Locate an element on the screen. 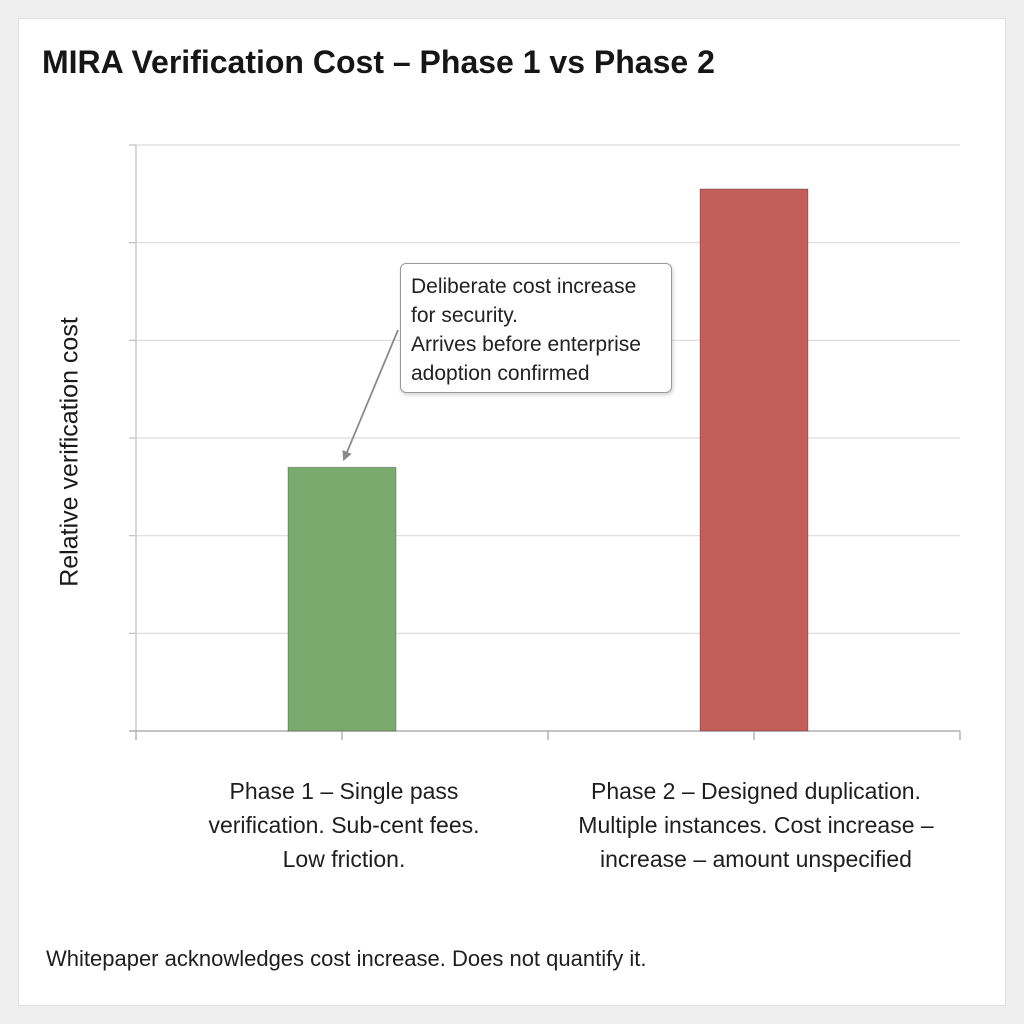 The height and width of the screenshot is (1024, 1024). x-tick-label-line: verification. Sub-cent fees. is located at coordinates (344, 825).